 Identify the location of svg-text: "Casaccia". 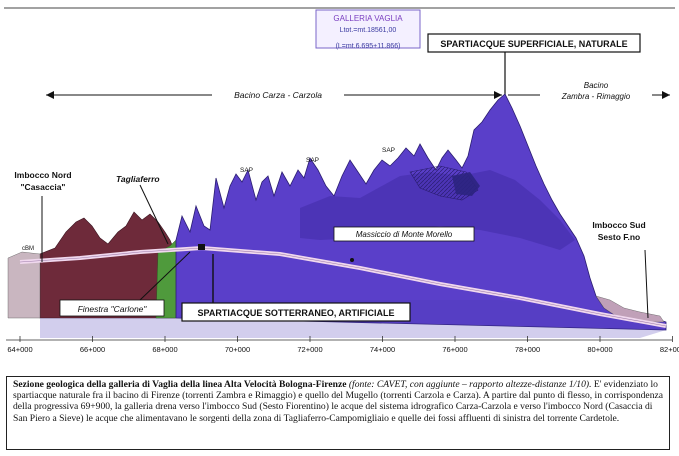
(43, 187).